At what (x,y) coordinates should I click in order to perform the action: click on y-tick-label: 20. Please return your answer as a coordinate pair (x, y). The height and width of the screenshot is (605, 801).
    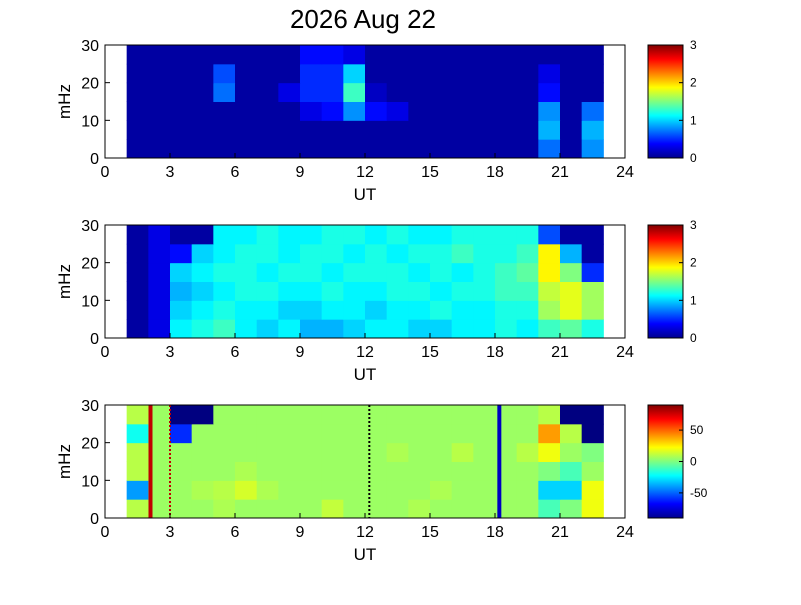
    Looking at the image, I should click on (90, 84).